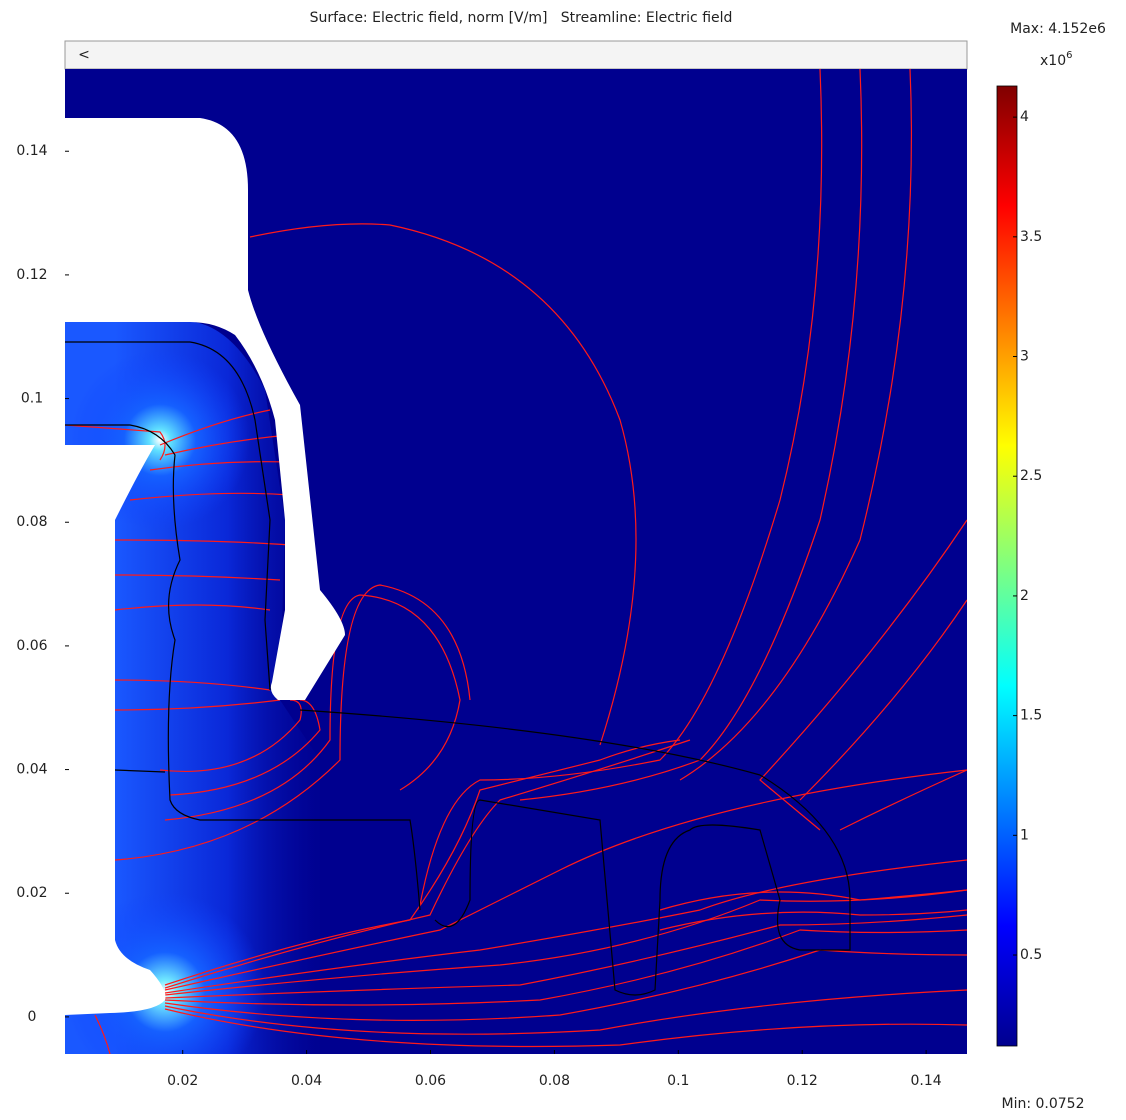  What do you see at coordinates (32, 399) in the screenshot?
I see `y-tick-label: 0.1` at bounding box center [32, 399].